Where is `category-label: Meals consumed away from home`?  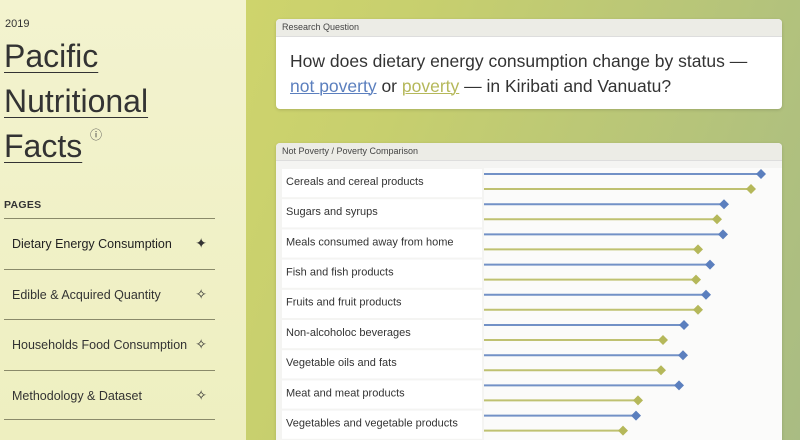
category-label: Meals consumed away from home is located at coordinates (370, 242).